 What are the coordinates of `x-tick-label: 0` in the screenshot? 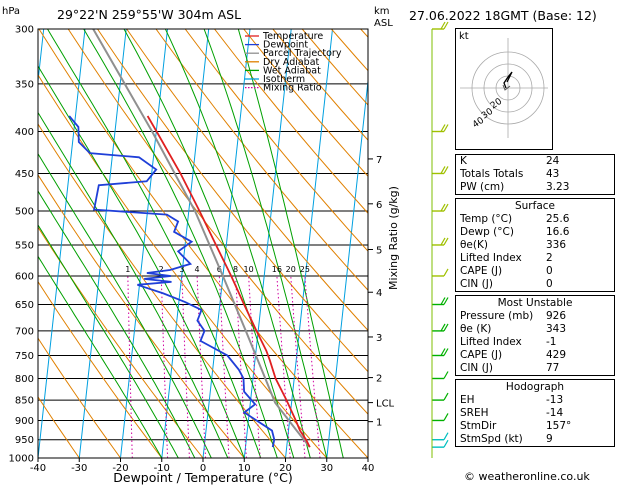 It's located at (203, 468).